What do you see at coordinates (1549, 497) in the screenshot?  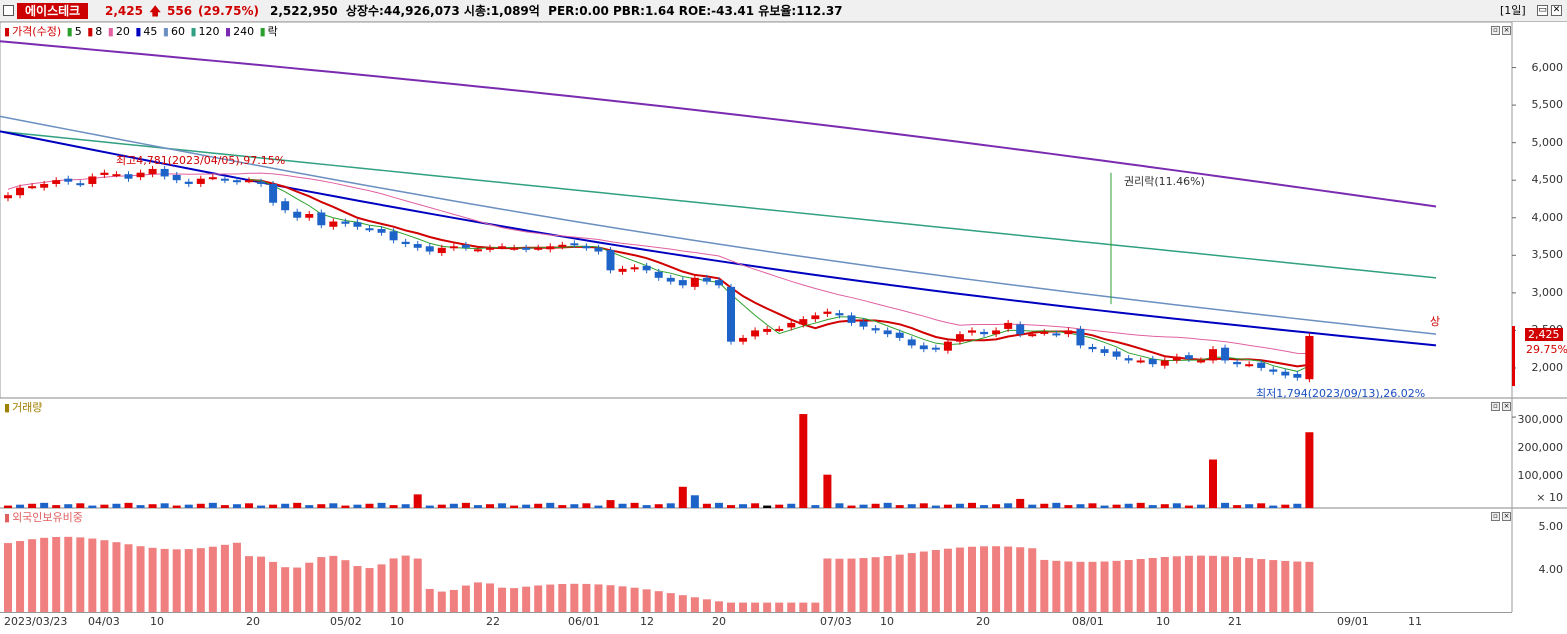 I see `vol-unit: × 10` at bounding box center [1549, 497].